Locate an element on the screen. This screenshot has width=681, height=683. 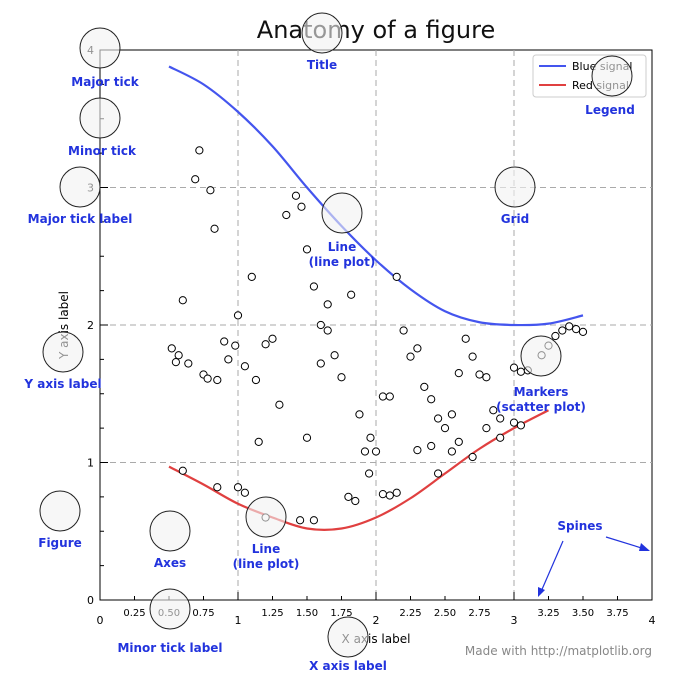
credit-text: Made with http://matplotlib.org is located at coordinates (558, 651).